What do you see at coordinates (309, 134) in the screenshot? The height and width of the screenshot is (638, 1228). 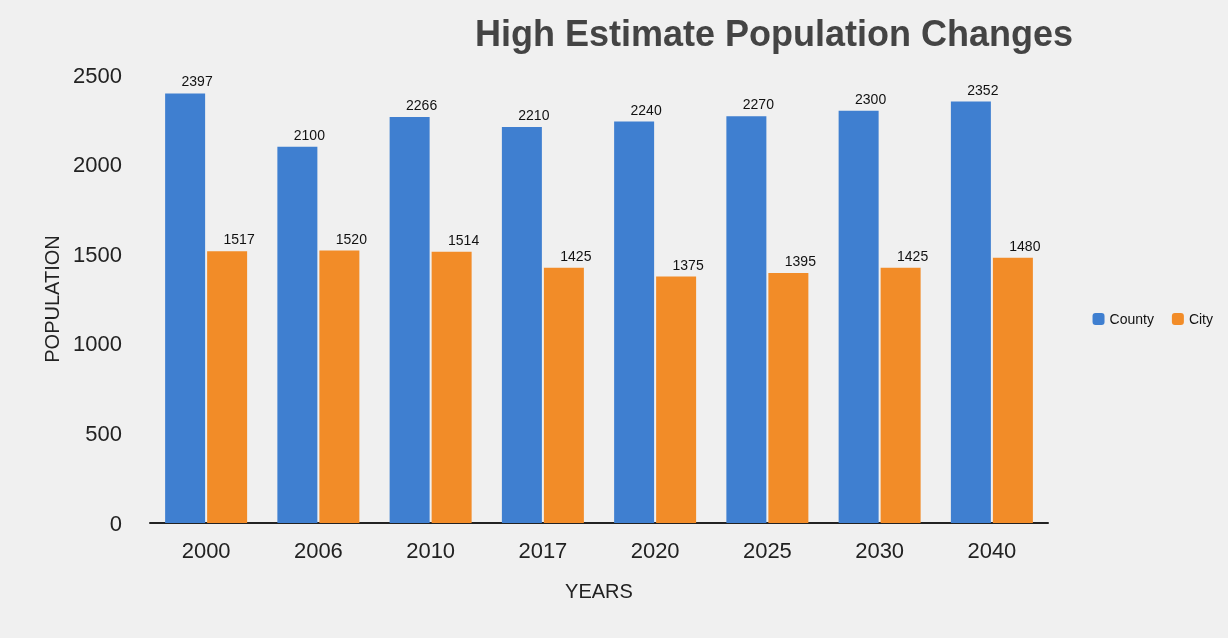 I see `data-label: 2100` at bounding box center [309, 134].